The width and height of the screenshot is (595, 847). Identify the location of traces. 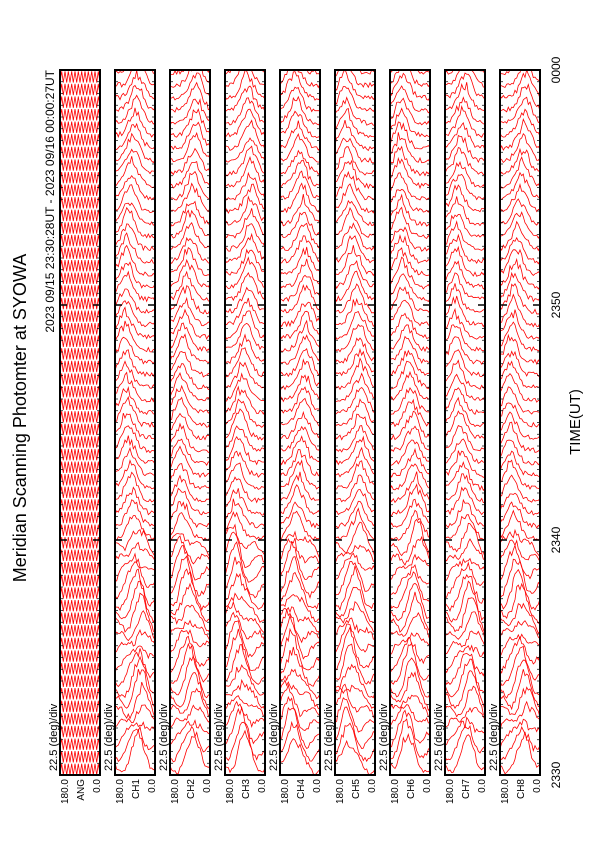
(190, 422).